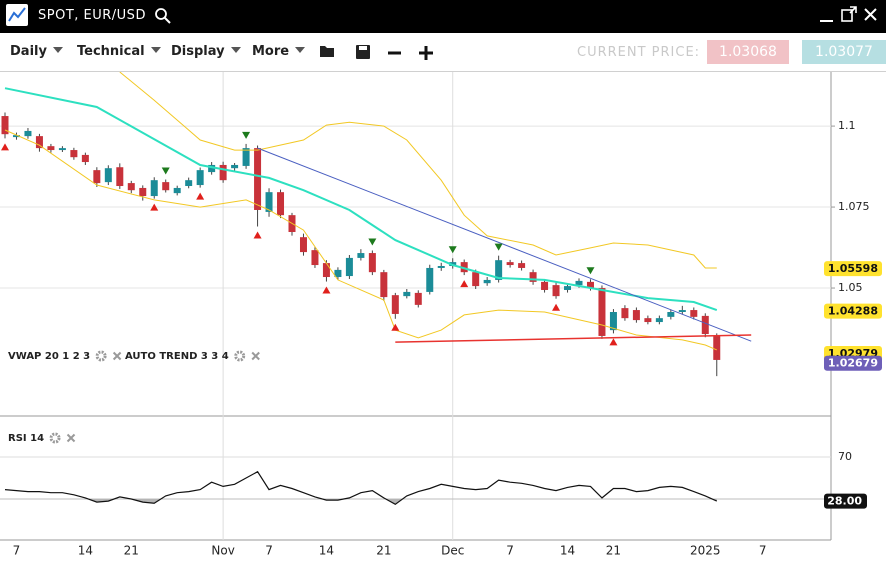 The width and height of the screenshot is (886, 562). What do you see at coordinates (376, 52) in the screenshot?
I see `toolbar-icons` at bounding box center [376, 52].